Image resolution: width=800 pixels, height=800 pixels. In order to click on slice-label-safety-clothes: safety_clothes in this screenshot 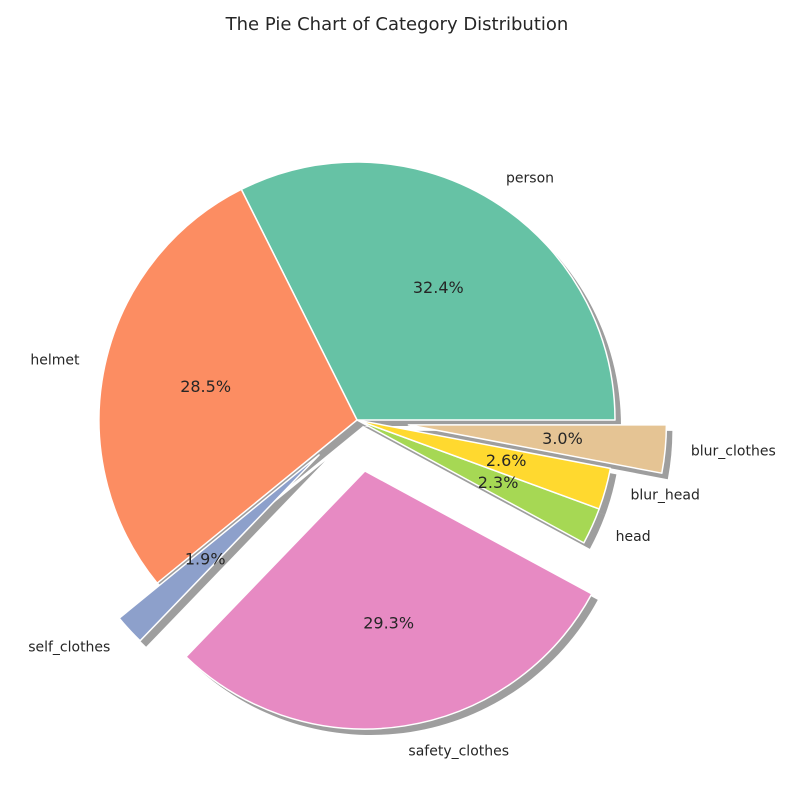, I will do `click(458, 751)`.